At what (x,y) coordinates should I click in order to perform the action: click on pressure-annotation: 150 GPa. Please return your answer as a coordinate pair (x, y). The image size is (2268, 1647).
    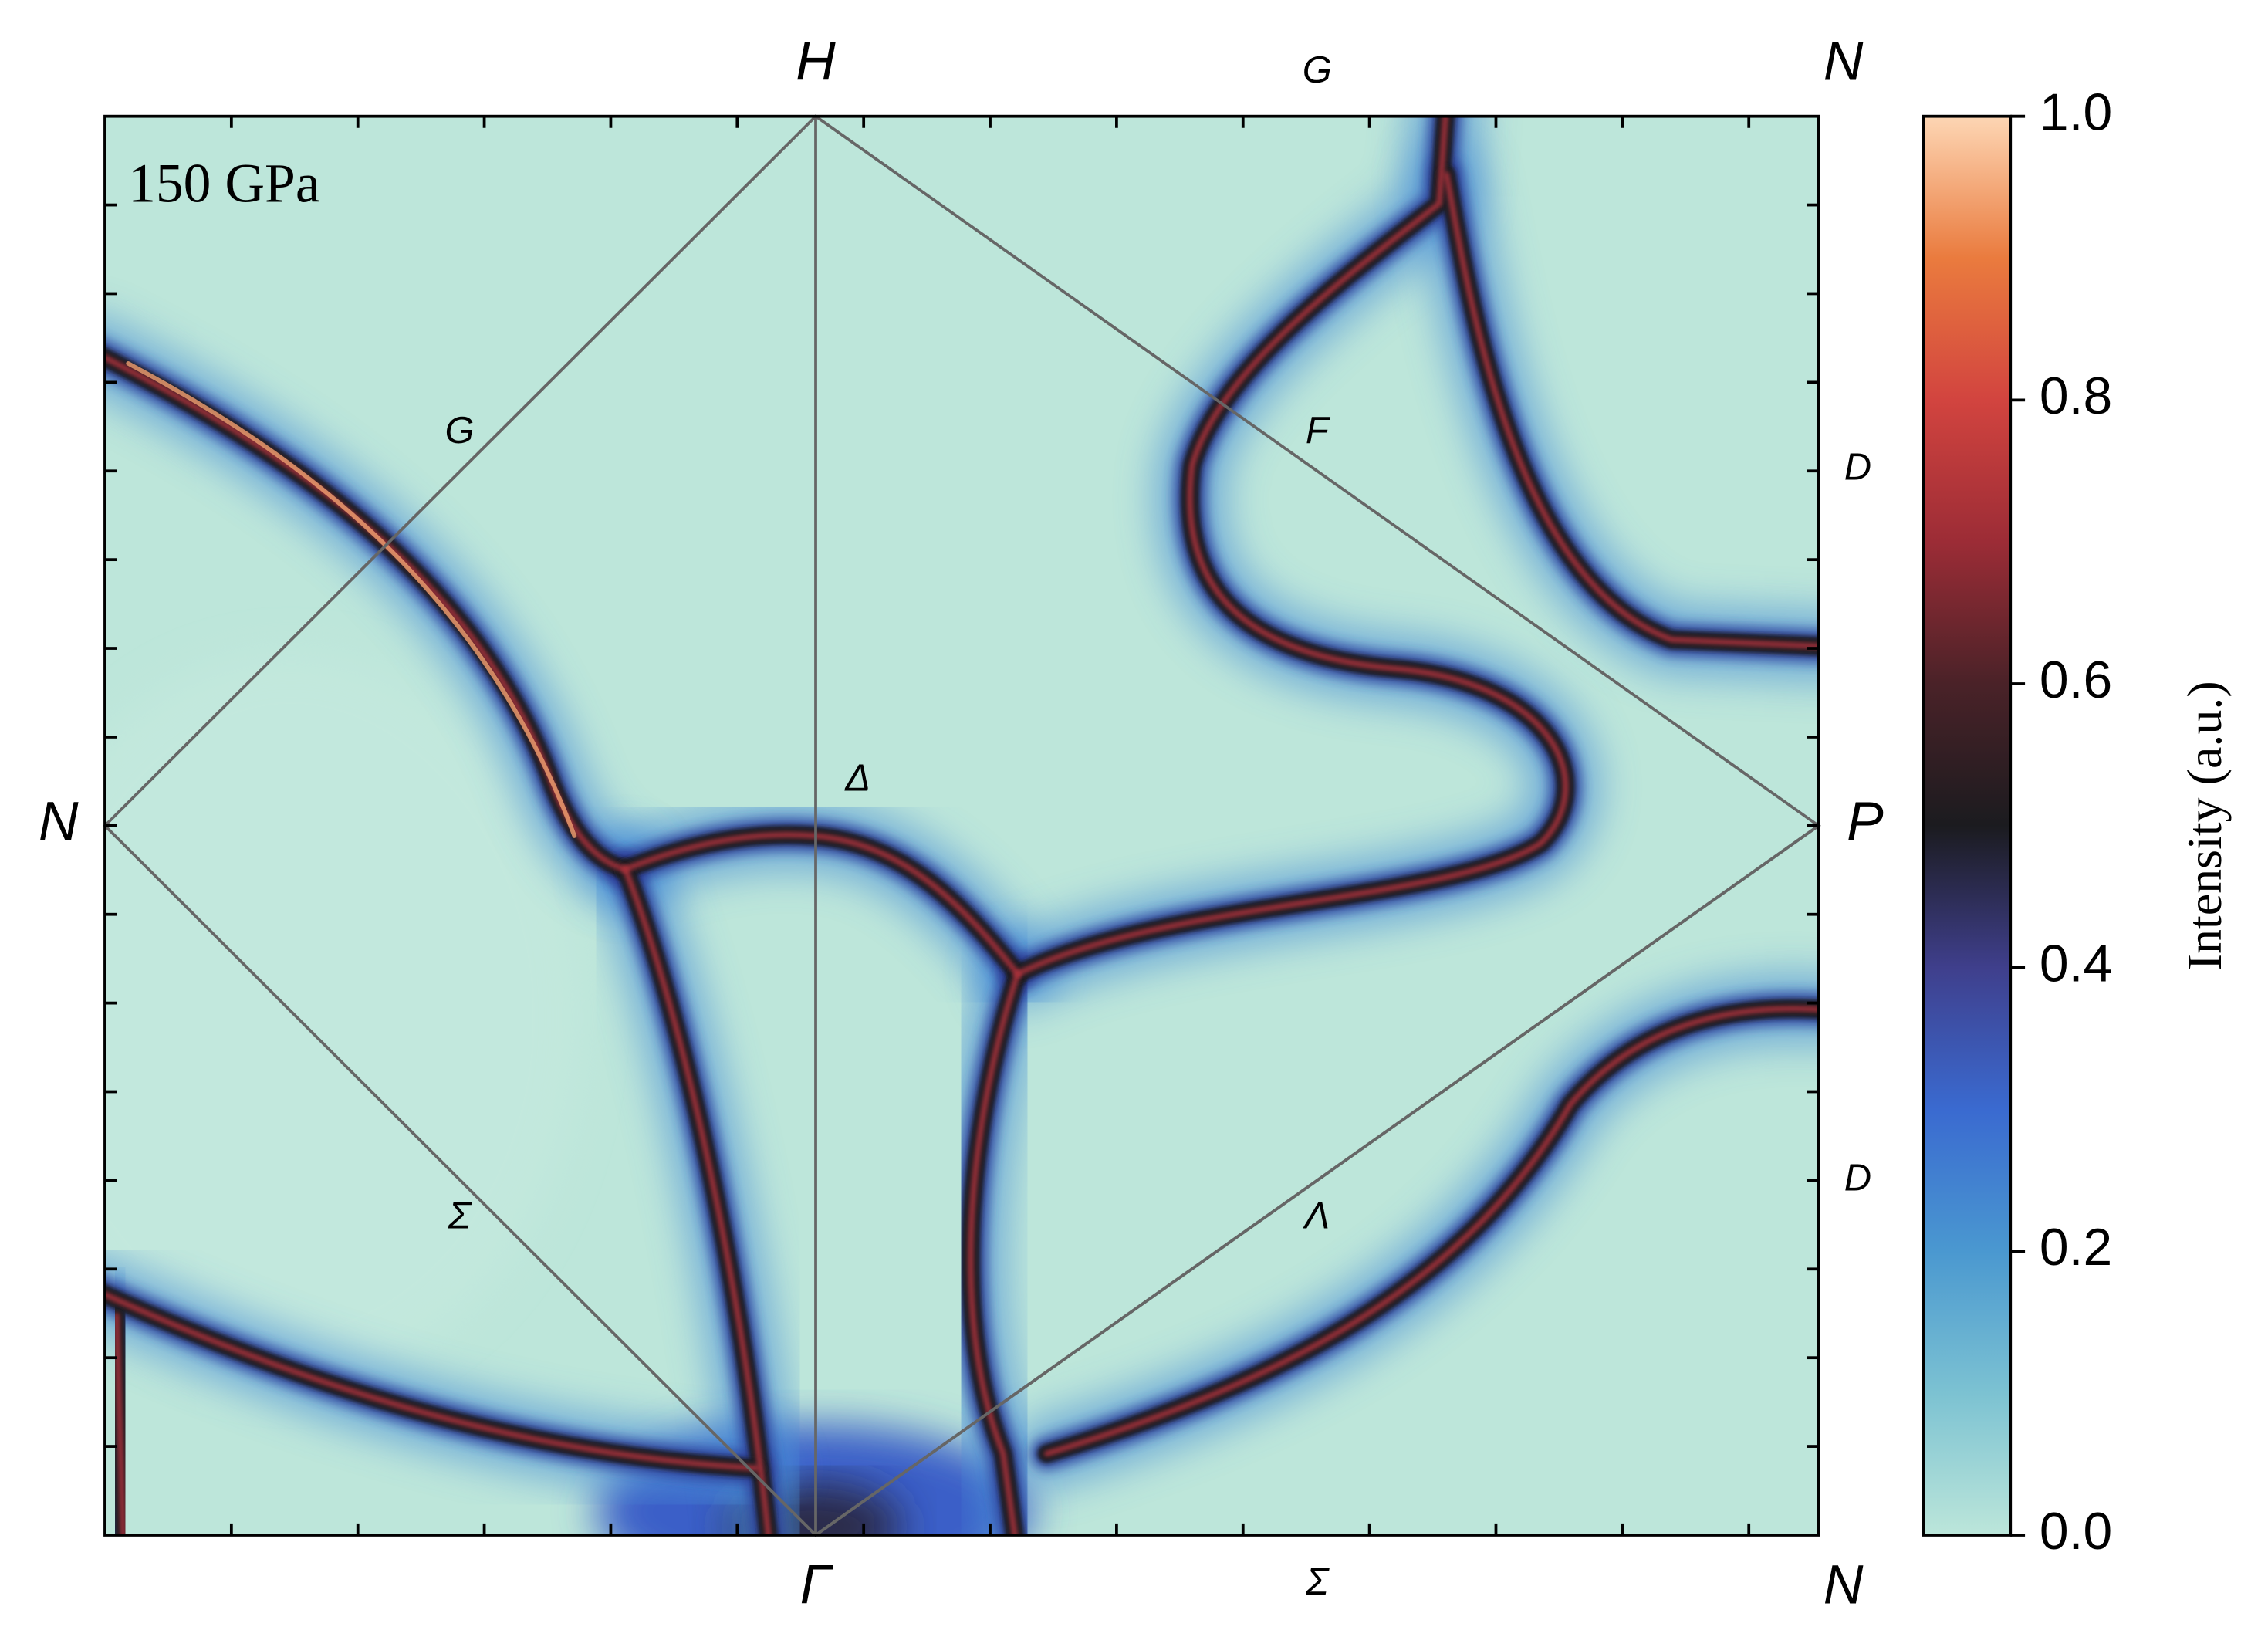
    Looking at the image, I should click on (224, 183).